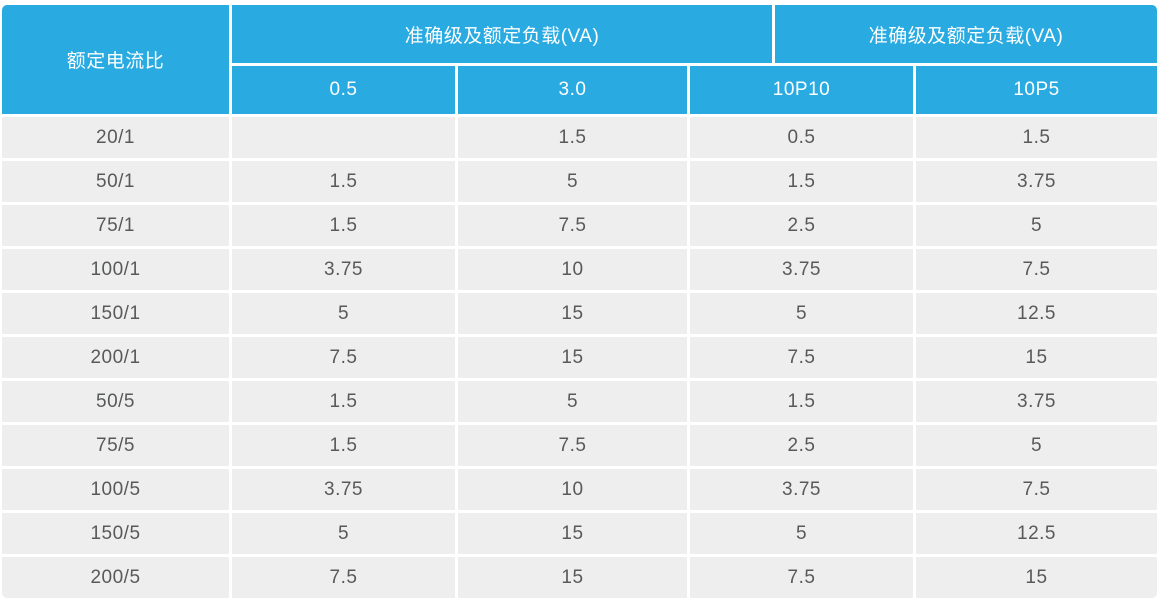  I want to click on table-row: 20/1 1.5 0.5 1.5, so click(579, 137).